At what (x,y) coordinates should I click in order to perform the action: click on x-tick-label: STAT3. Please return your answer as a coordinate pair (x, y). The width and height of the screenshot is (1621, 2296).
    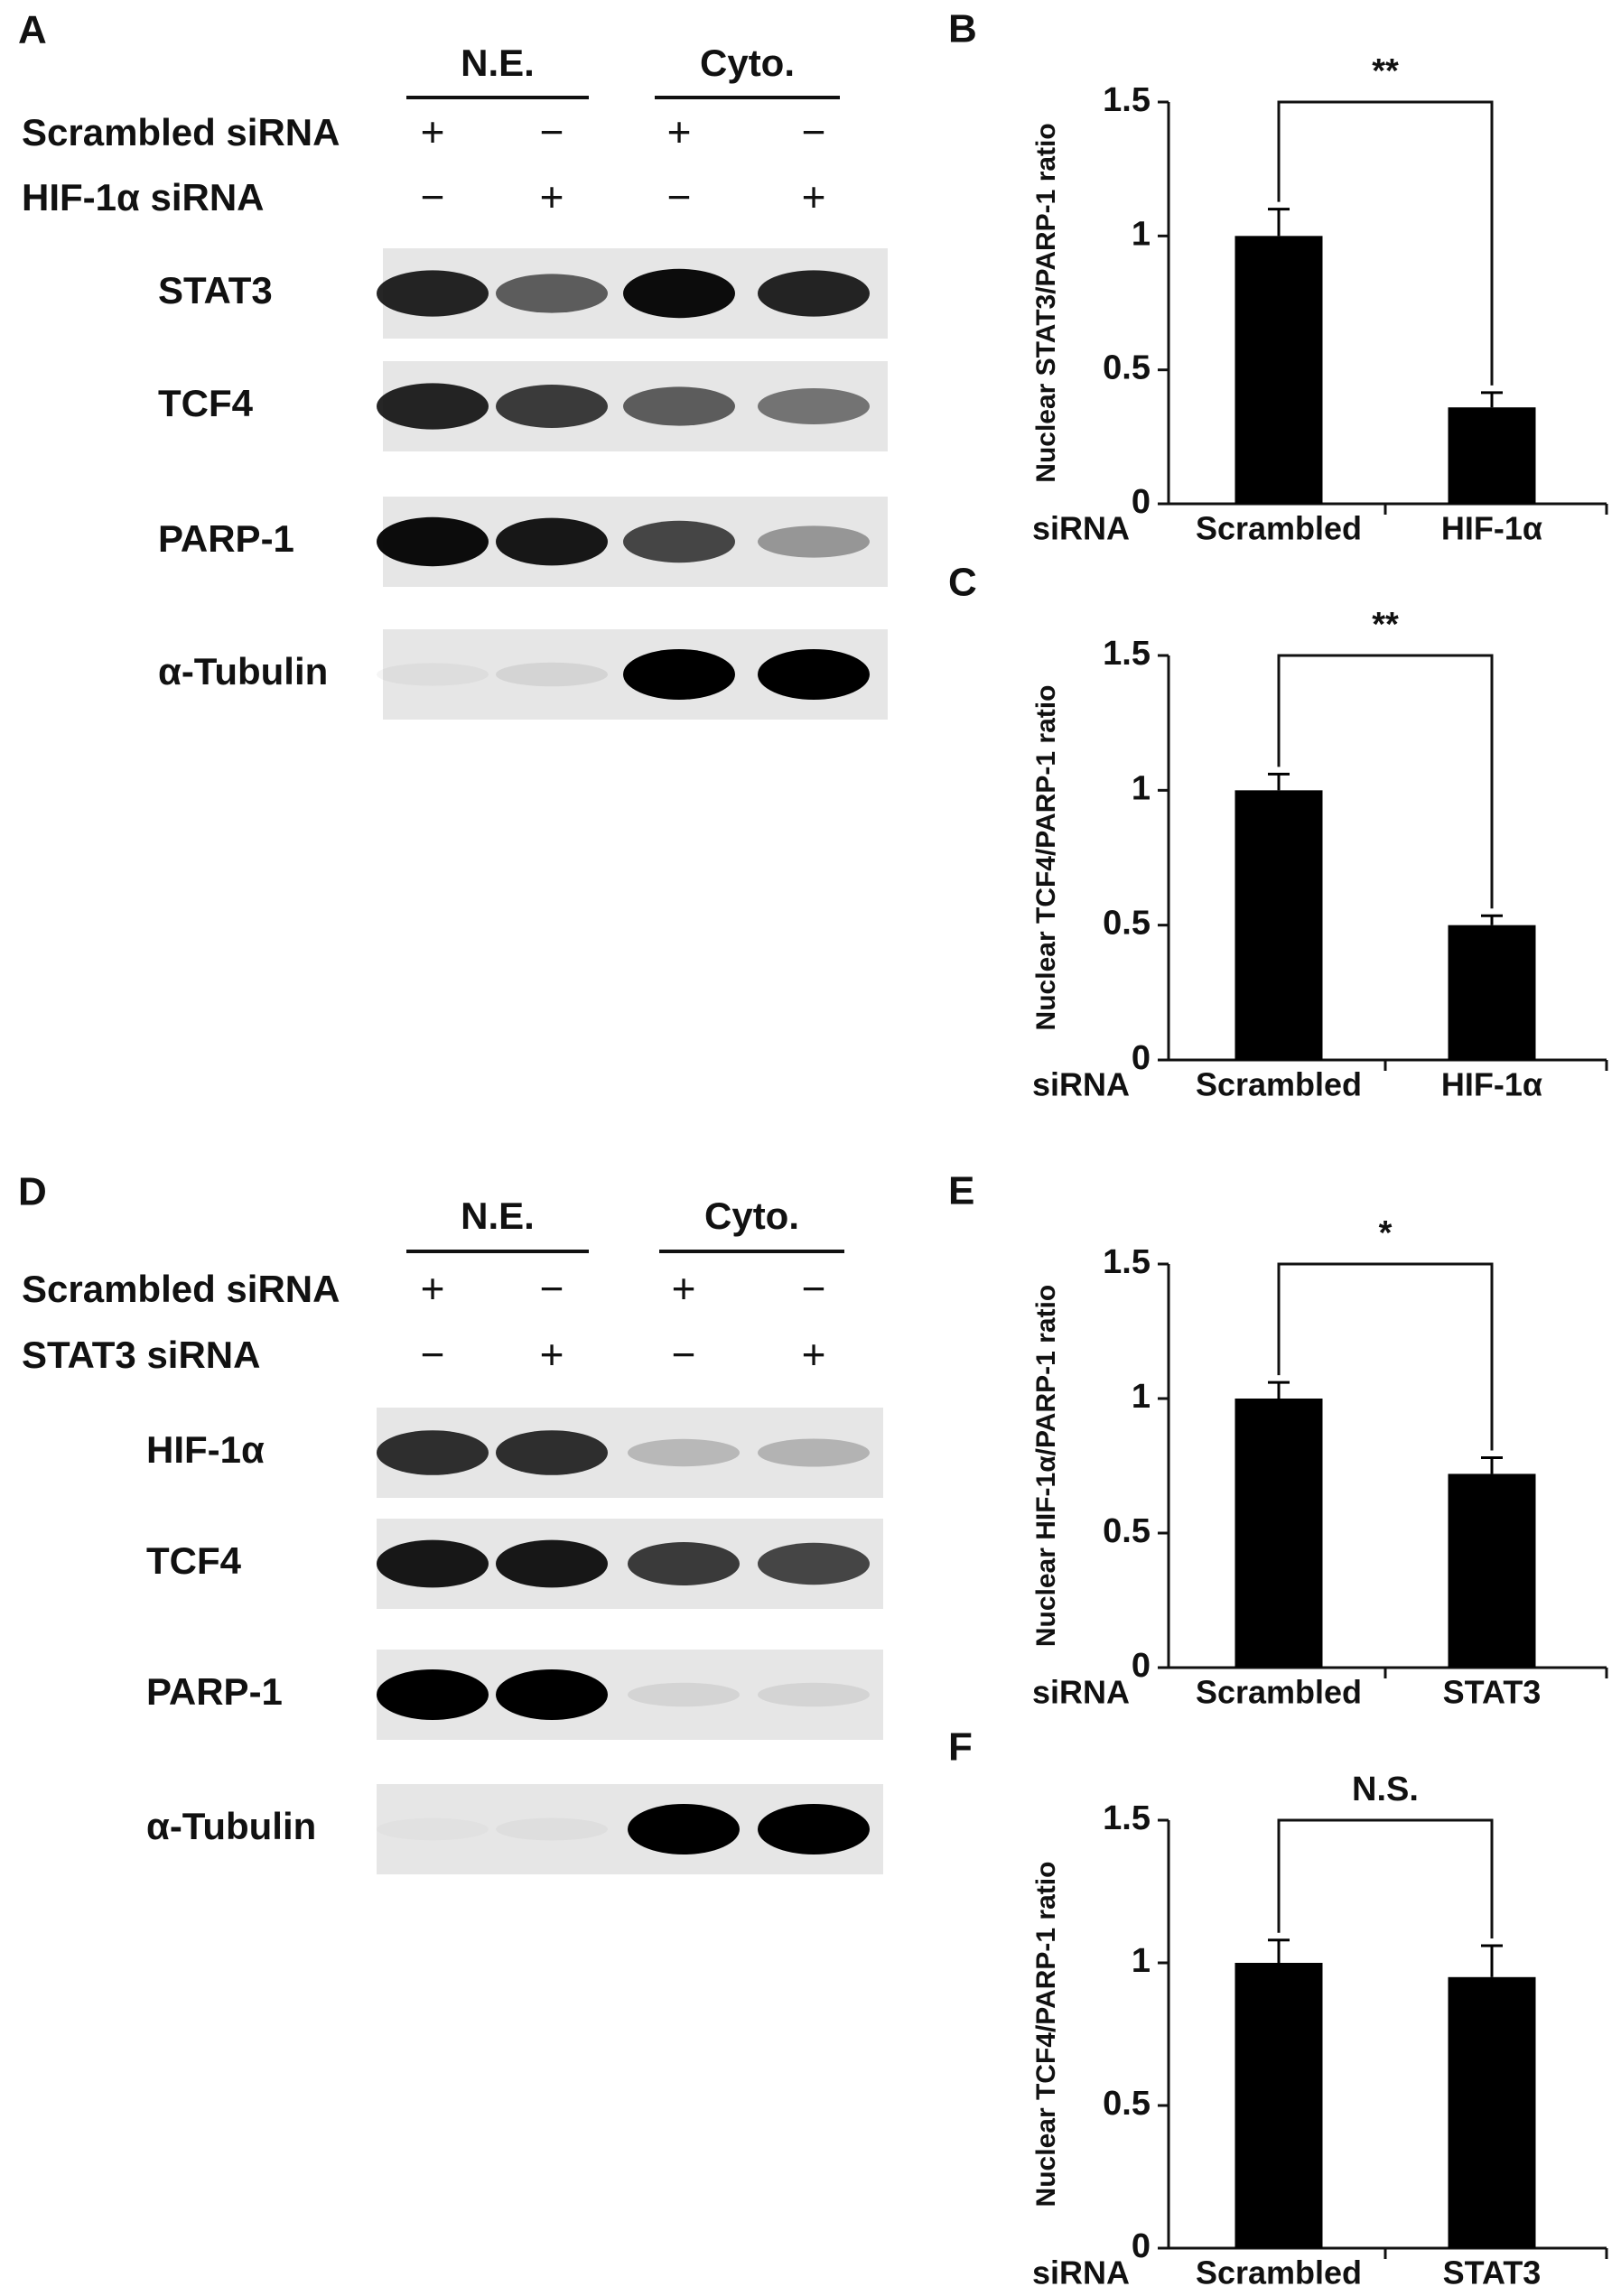
    Looking at the image, I should click on (1493, 1692).